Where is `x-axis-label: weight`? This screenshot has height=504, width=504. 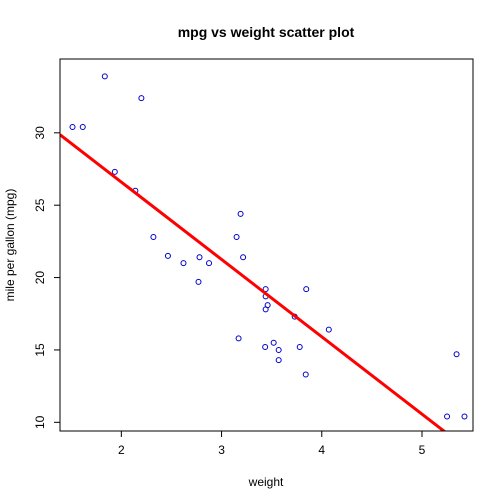 x-axis-label: weight is located at coordinates (266, 482).